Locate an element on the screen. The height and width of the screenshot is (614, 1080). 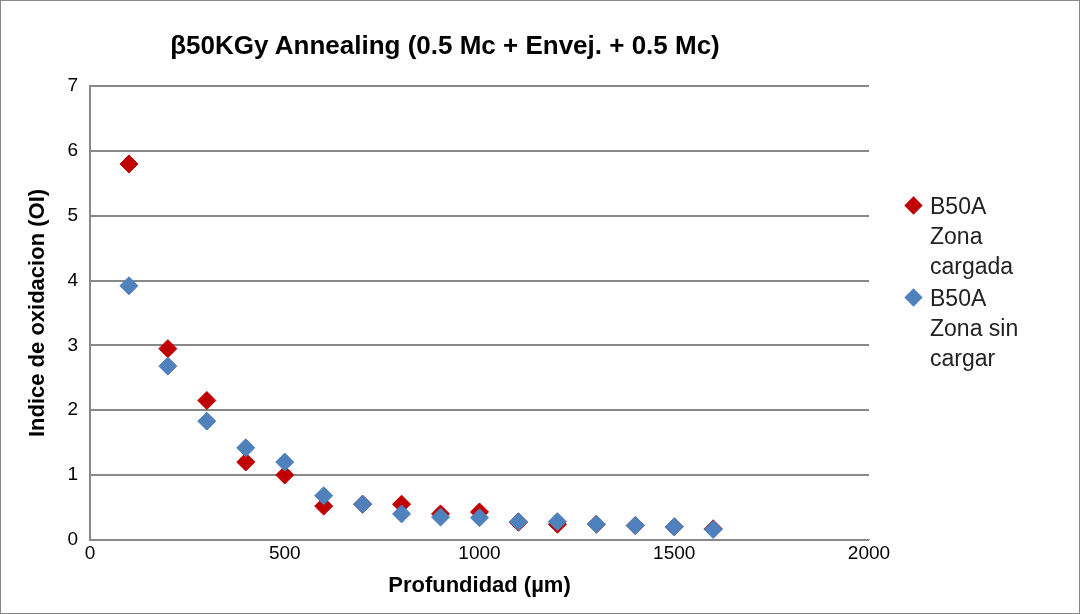
x-tick-label: 1500 is located at coordinates (674, 553).